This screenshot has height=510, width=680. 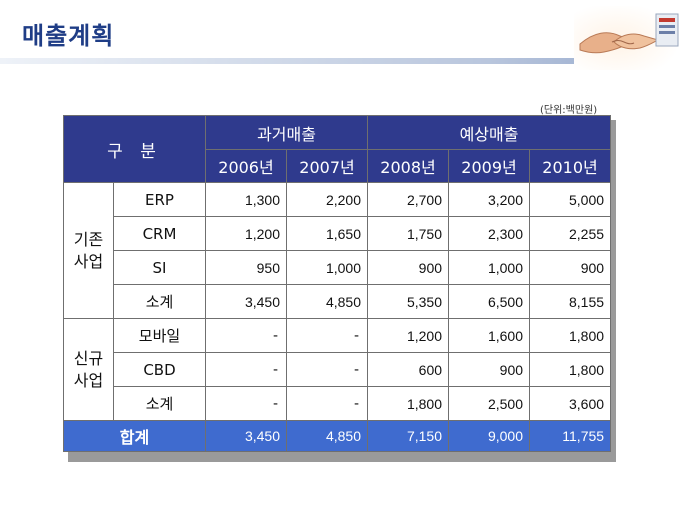 What do you see at coordinates (489, 436) in the screenshot?
I see `total-value: 9,000` at bounding box center [489, 436].